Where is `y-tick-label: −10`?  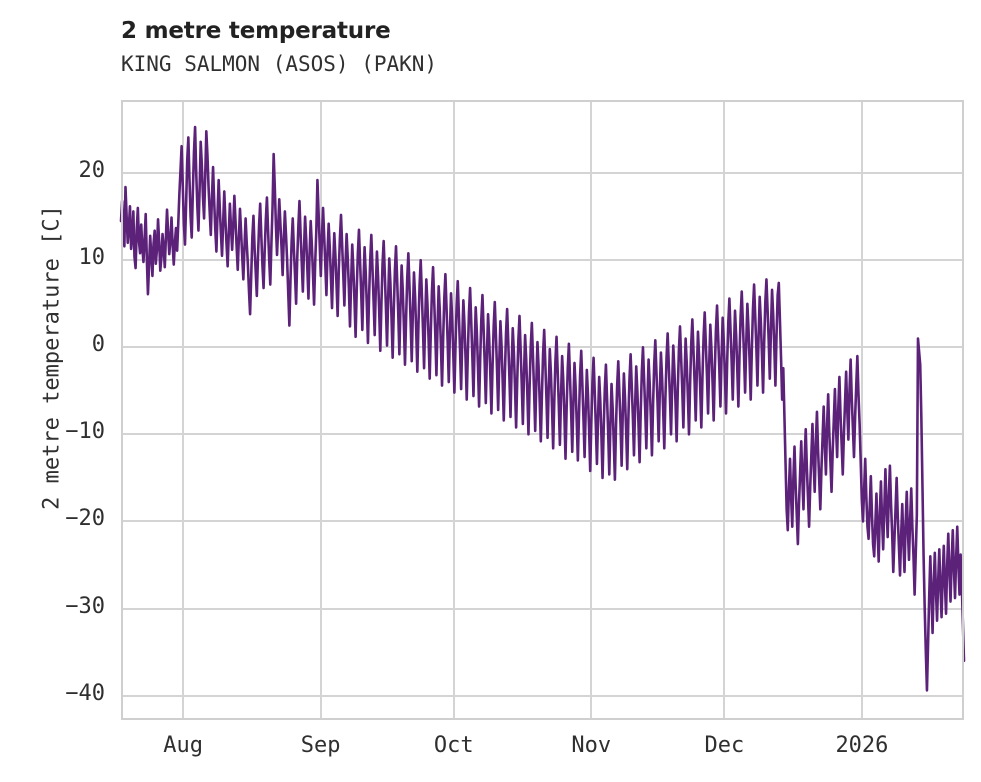
y-tick-label: −10 is located at coordinates (85, 432).